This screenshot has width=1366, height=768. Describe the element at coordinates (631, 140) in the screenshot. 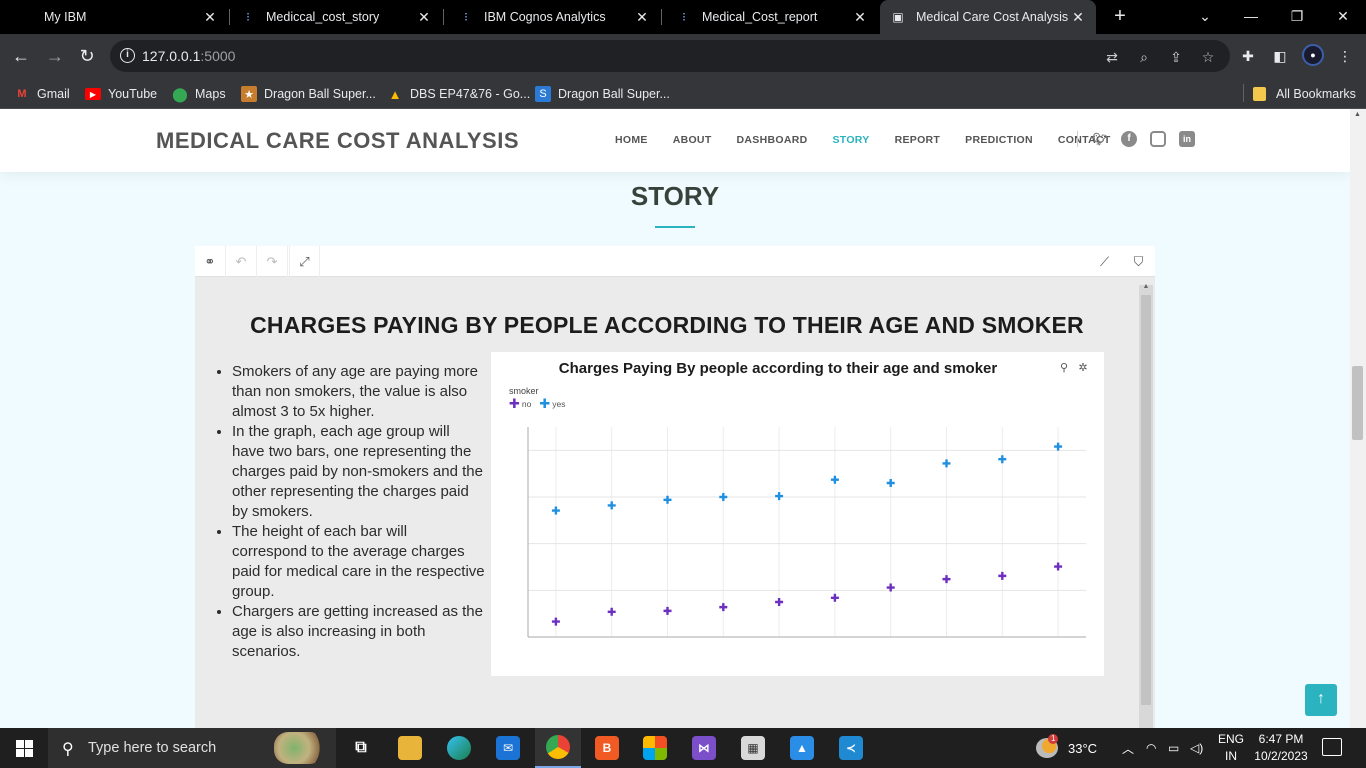

I see `nav-home: HOME` at that location.